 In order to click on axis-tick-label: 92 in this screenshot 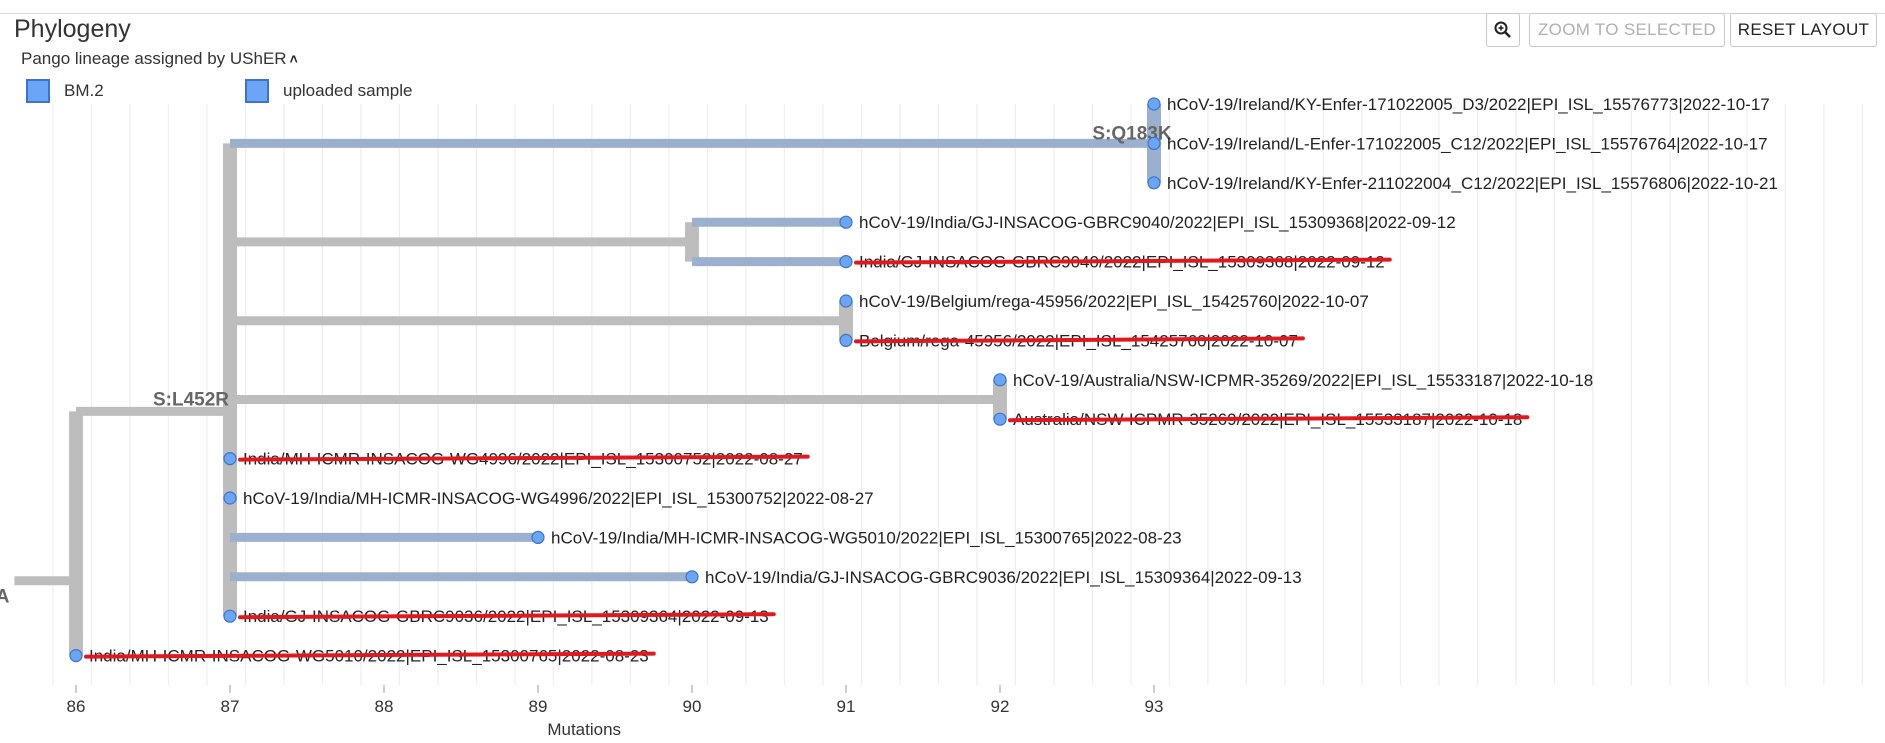, I will do `click(1000, 706)`.